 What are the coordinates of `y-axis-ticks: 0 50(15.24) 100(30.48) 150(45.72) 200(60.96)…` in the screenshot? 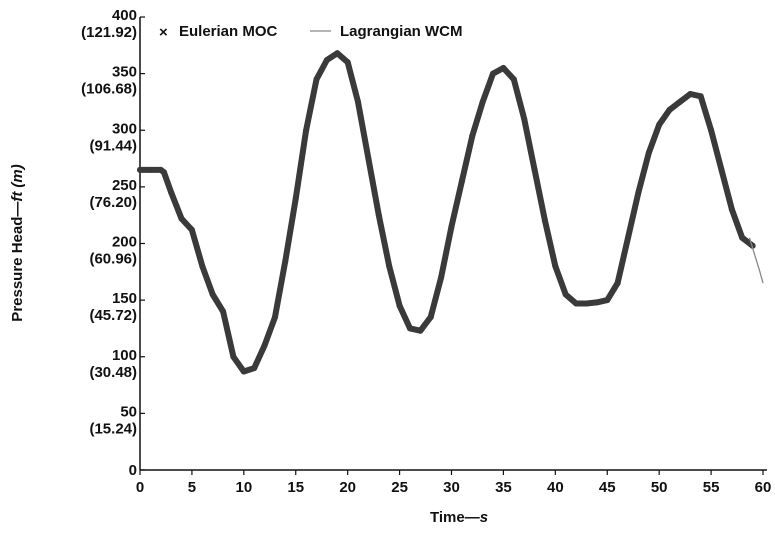 It's located at (113, 243).